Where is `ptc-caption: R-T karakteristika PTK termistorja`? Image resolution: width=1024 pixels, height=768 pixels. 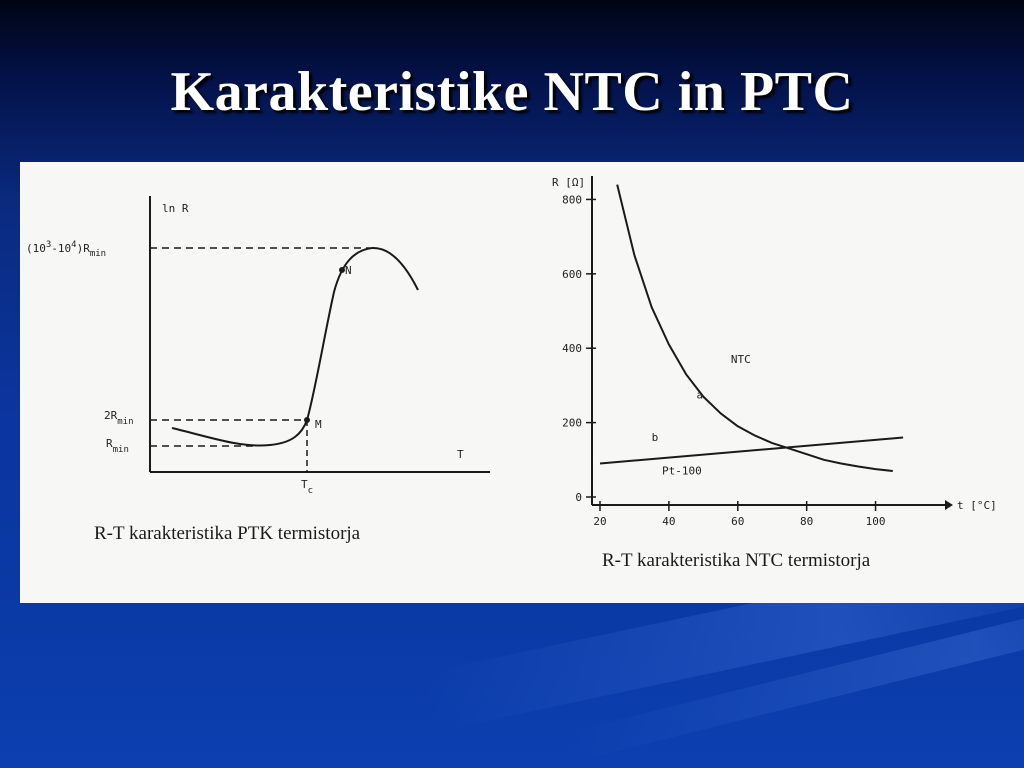 ptc-caption: R-T karakteristika PTK termistorja is located at coordinates (227, 533).